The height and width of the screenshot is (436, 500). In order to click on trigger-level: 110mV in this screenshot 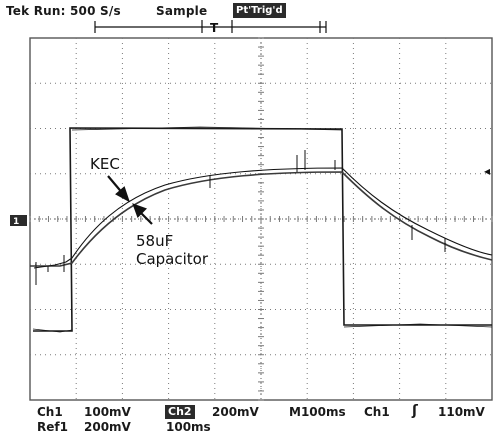, I will do `click(461, 412)`.